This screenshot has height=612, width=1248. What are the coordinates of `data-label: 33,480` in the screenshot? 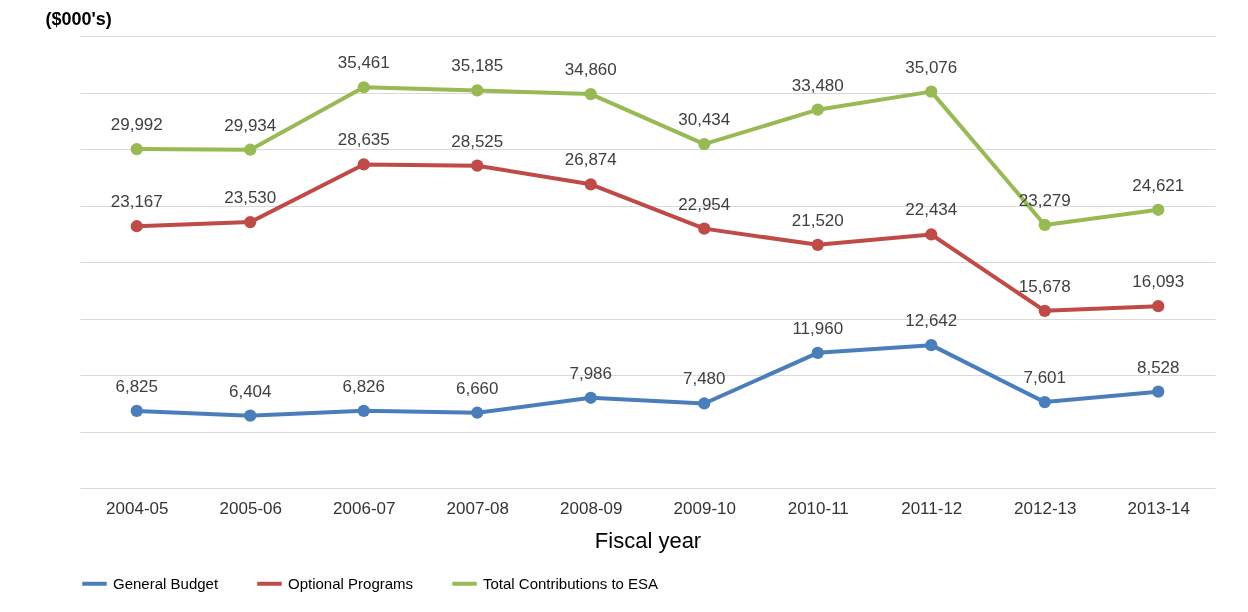 It's located at (817, 85).